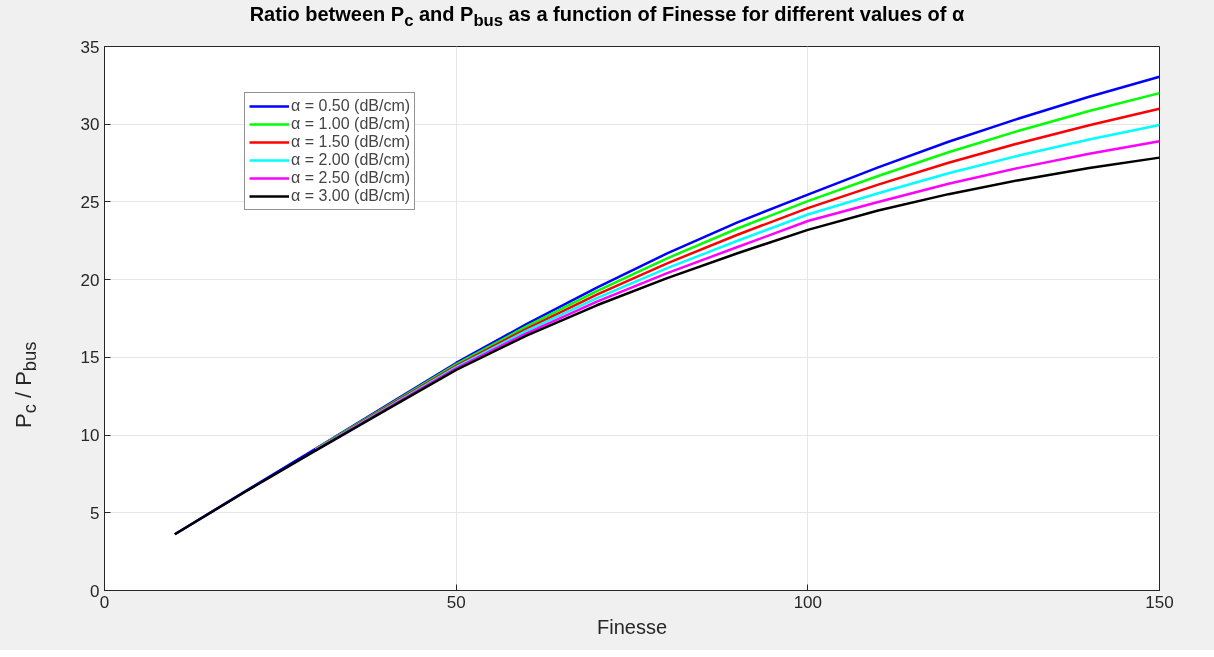 Image resolution: width=1214 pixels, height=657 pixels. What do you see at coordinates (95, 513) in the screenshot?
I see `y-tick-label: 5` at bounding box center [95, 513].